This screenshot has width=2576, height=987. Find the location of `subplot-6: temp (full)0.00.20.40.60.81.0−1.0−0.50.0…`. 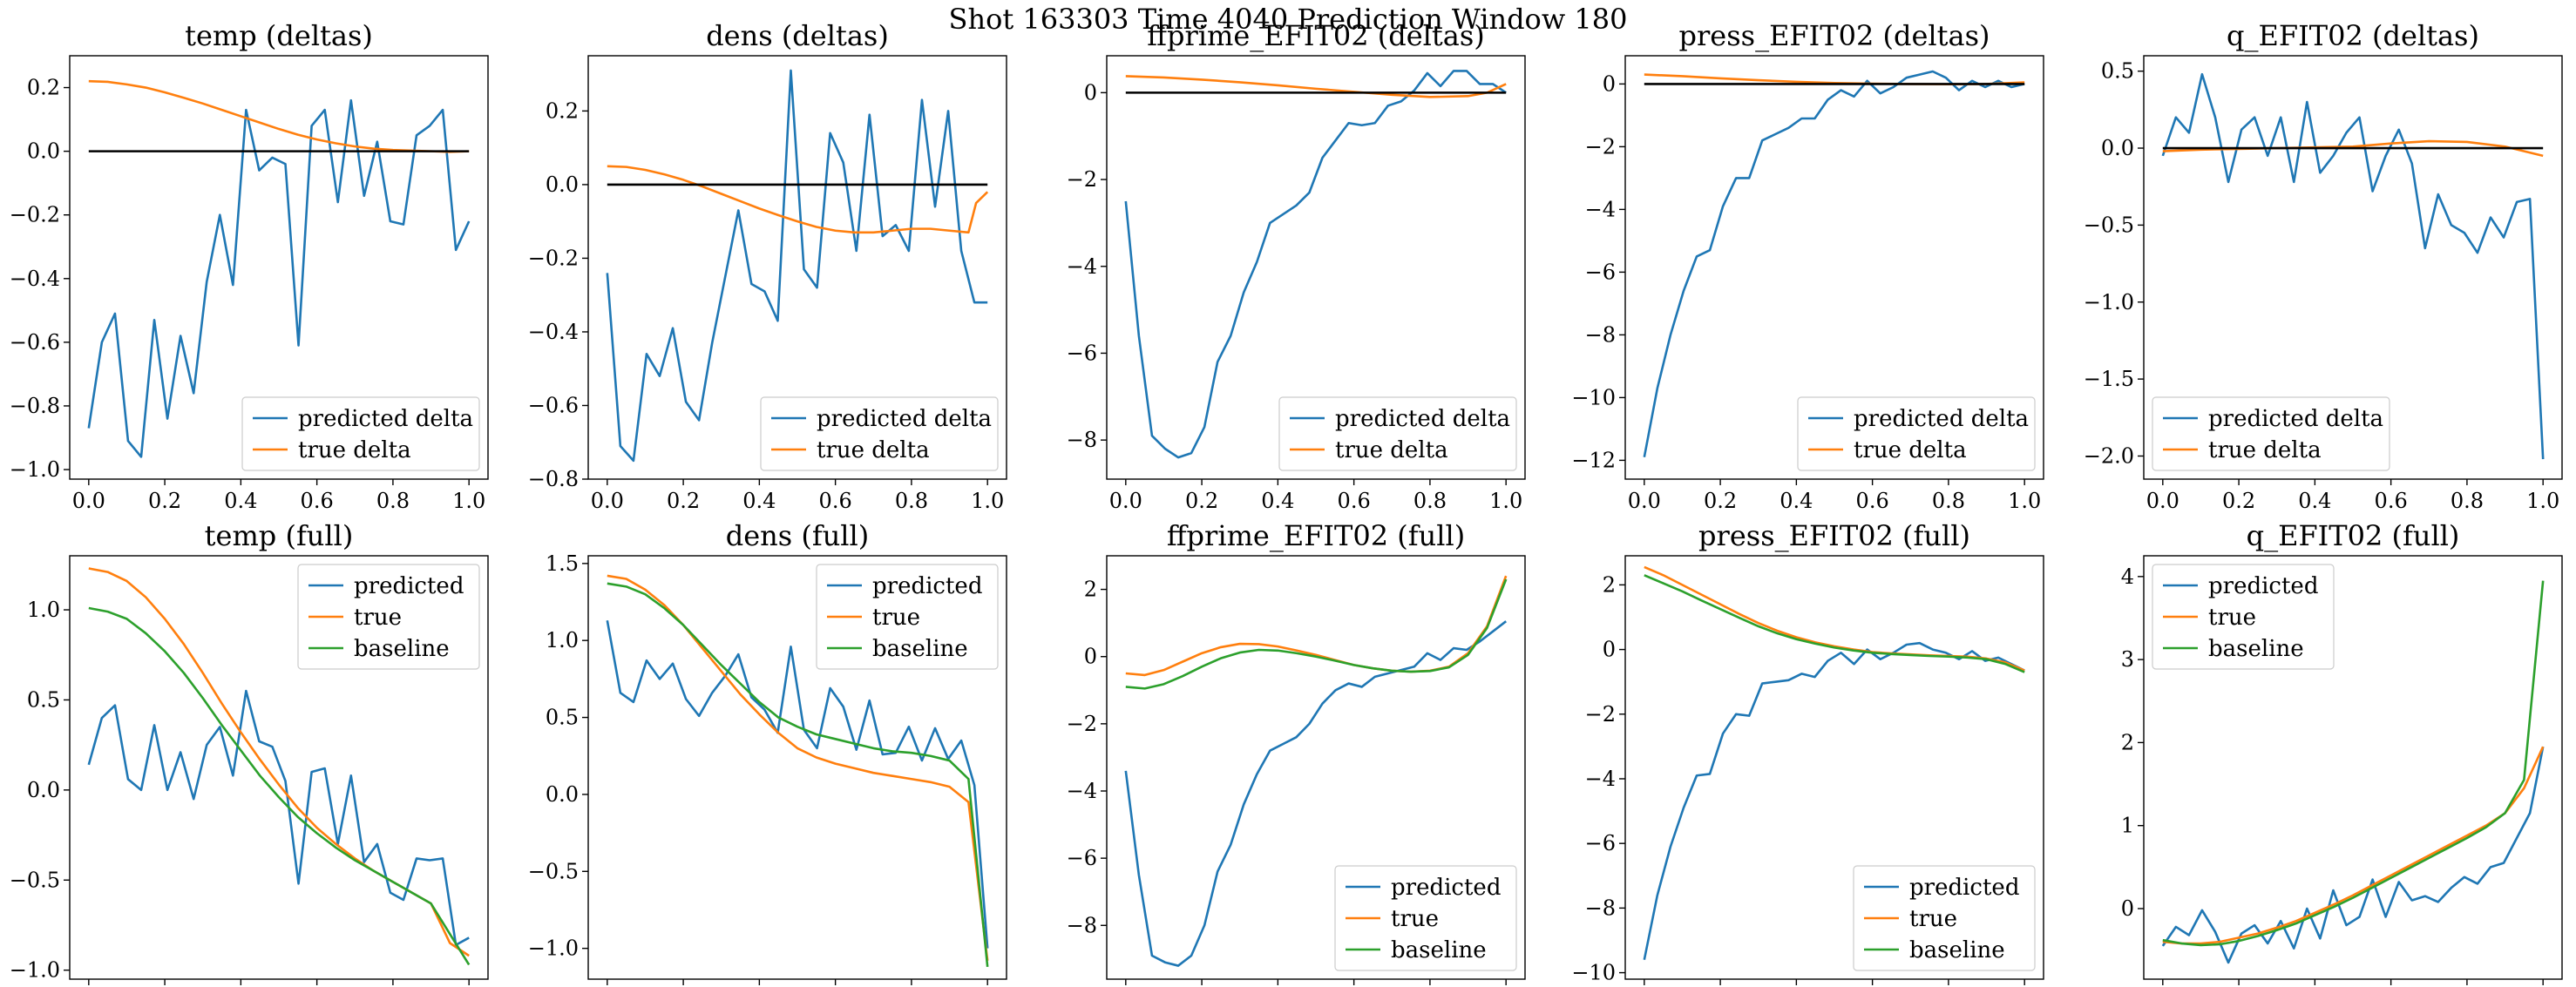

subplot-6: temp (full)0.00.20.40.60.81.0−1.0−0.50.0… is located at coordinates (250, 752).